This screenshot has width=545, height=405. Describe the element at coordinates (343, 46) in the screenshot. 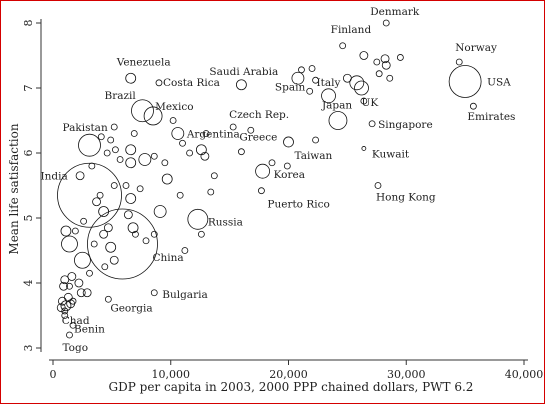

I see `data-point-finland` at that location.